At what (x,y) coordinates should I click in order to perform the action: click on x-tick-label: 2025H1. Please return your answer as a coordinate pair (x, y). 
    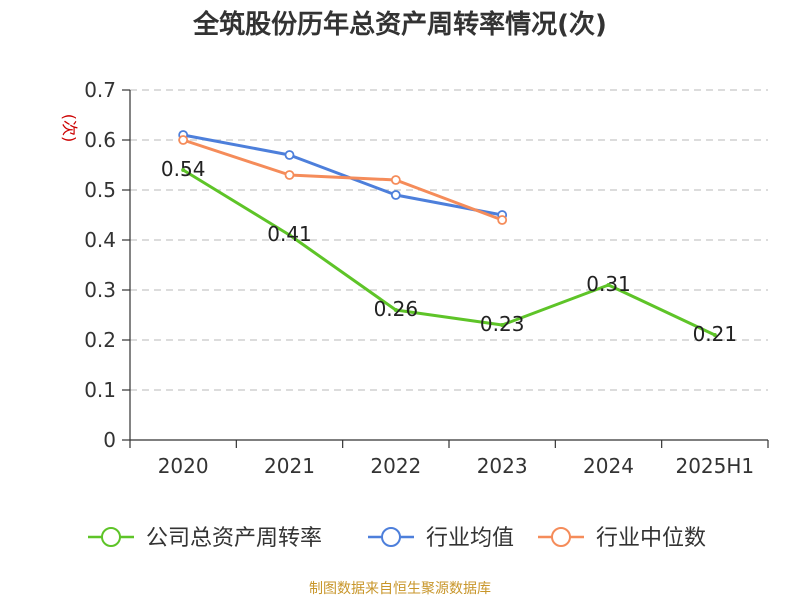
    Looking at the image, I should click on (714, 466).